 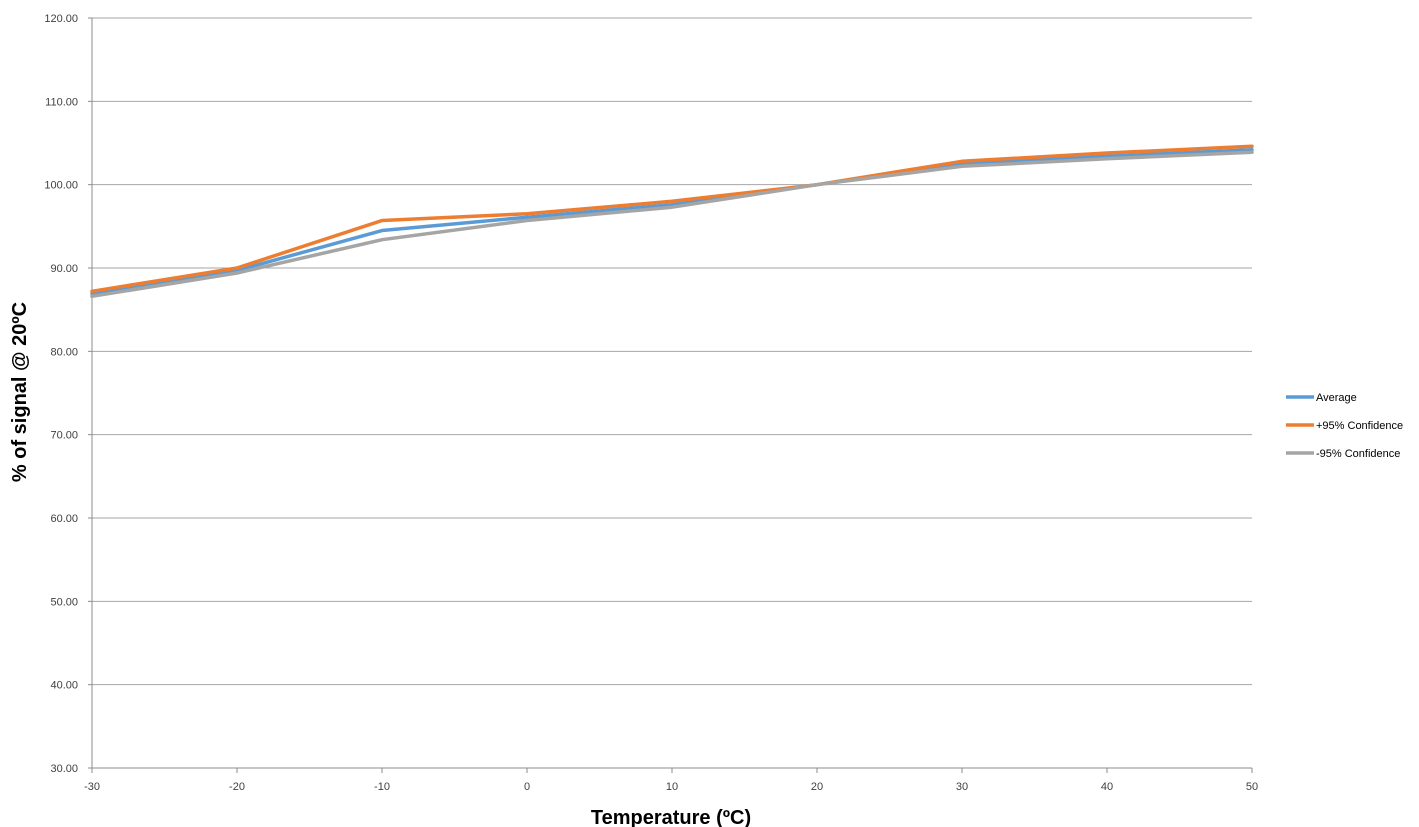 I want to click on x-tick-label: 40, so click(x=1107, y=787).